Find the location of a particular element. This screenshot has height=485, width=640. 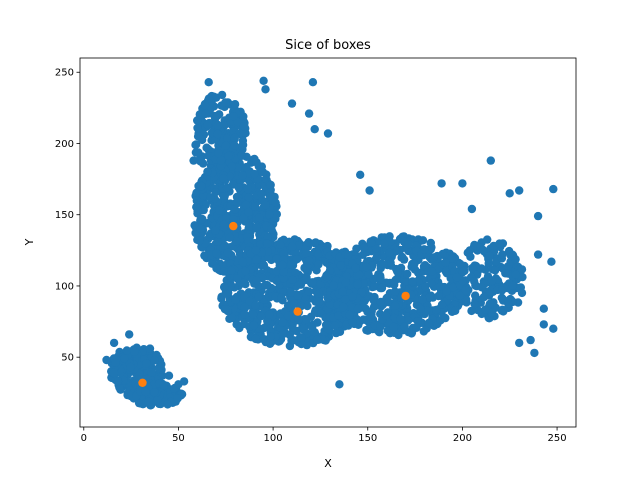

x-tick-label: 0 is located at coordinates (84, 438).